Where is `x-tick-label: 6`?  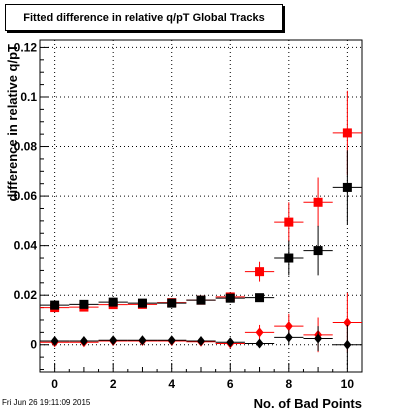 x-tick-label: 6 is located at coordinates (230, 384).